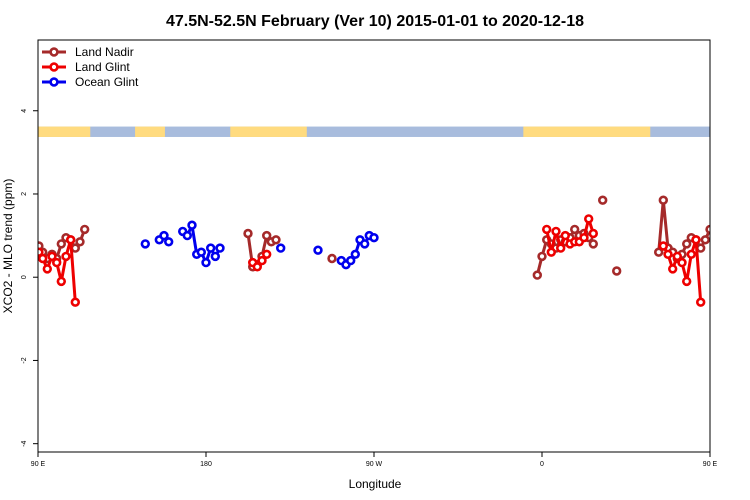 Image resolution: width=750 pixels, height=500 pixels. I want to click on y-tick-label: 0, so click(24, 277).